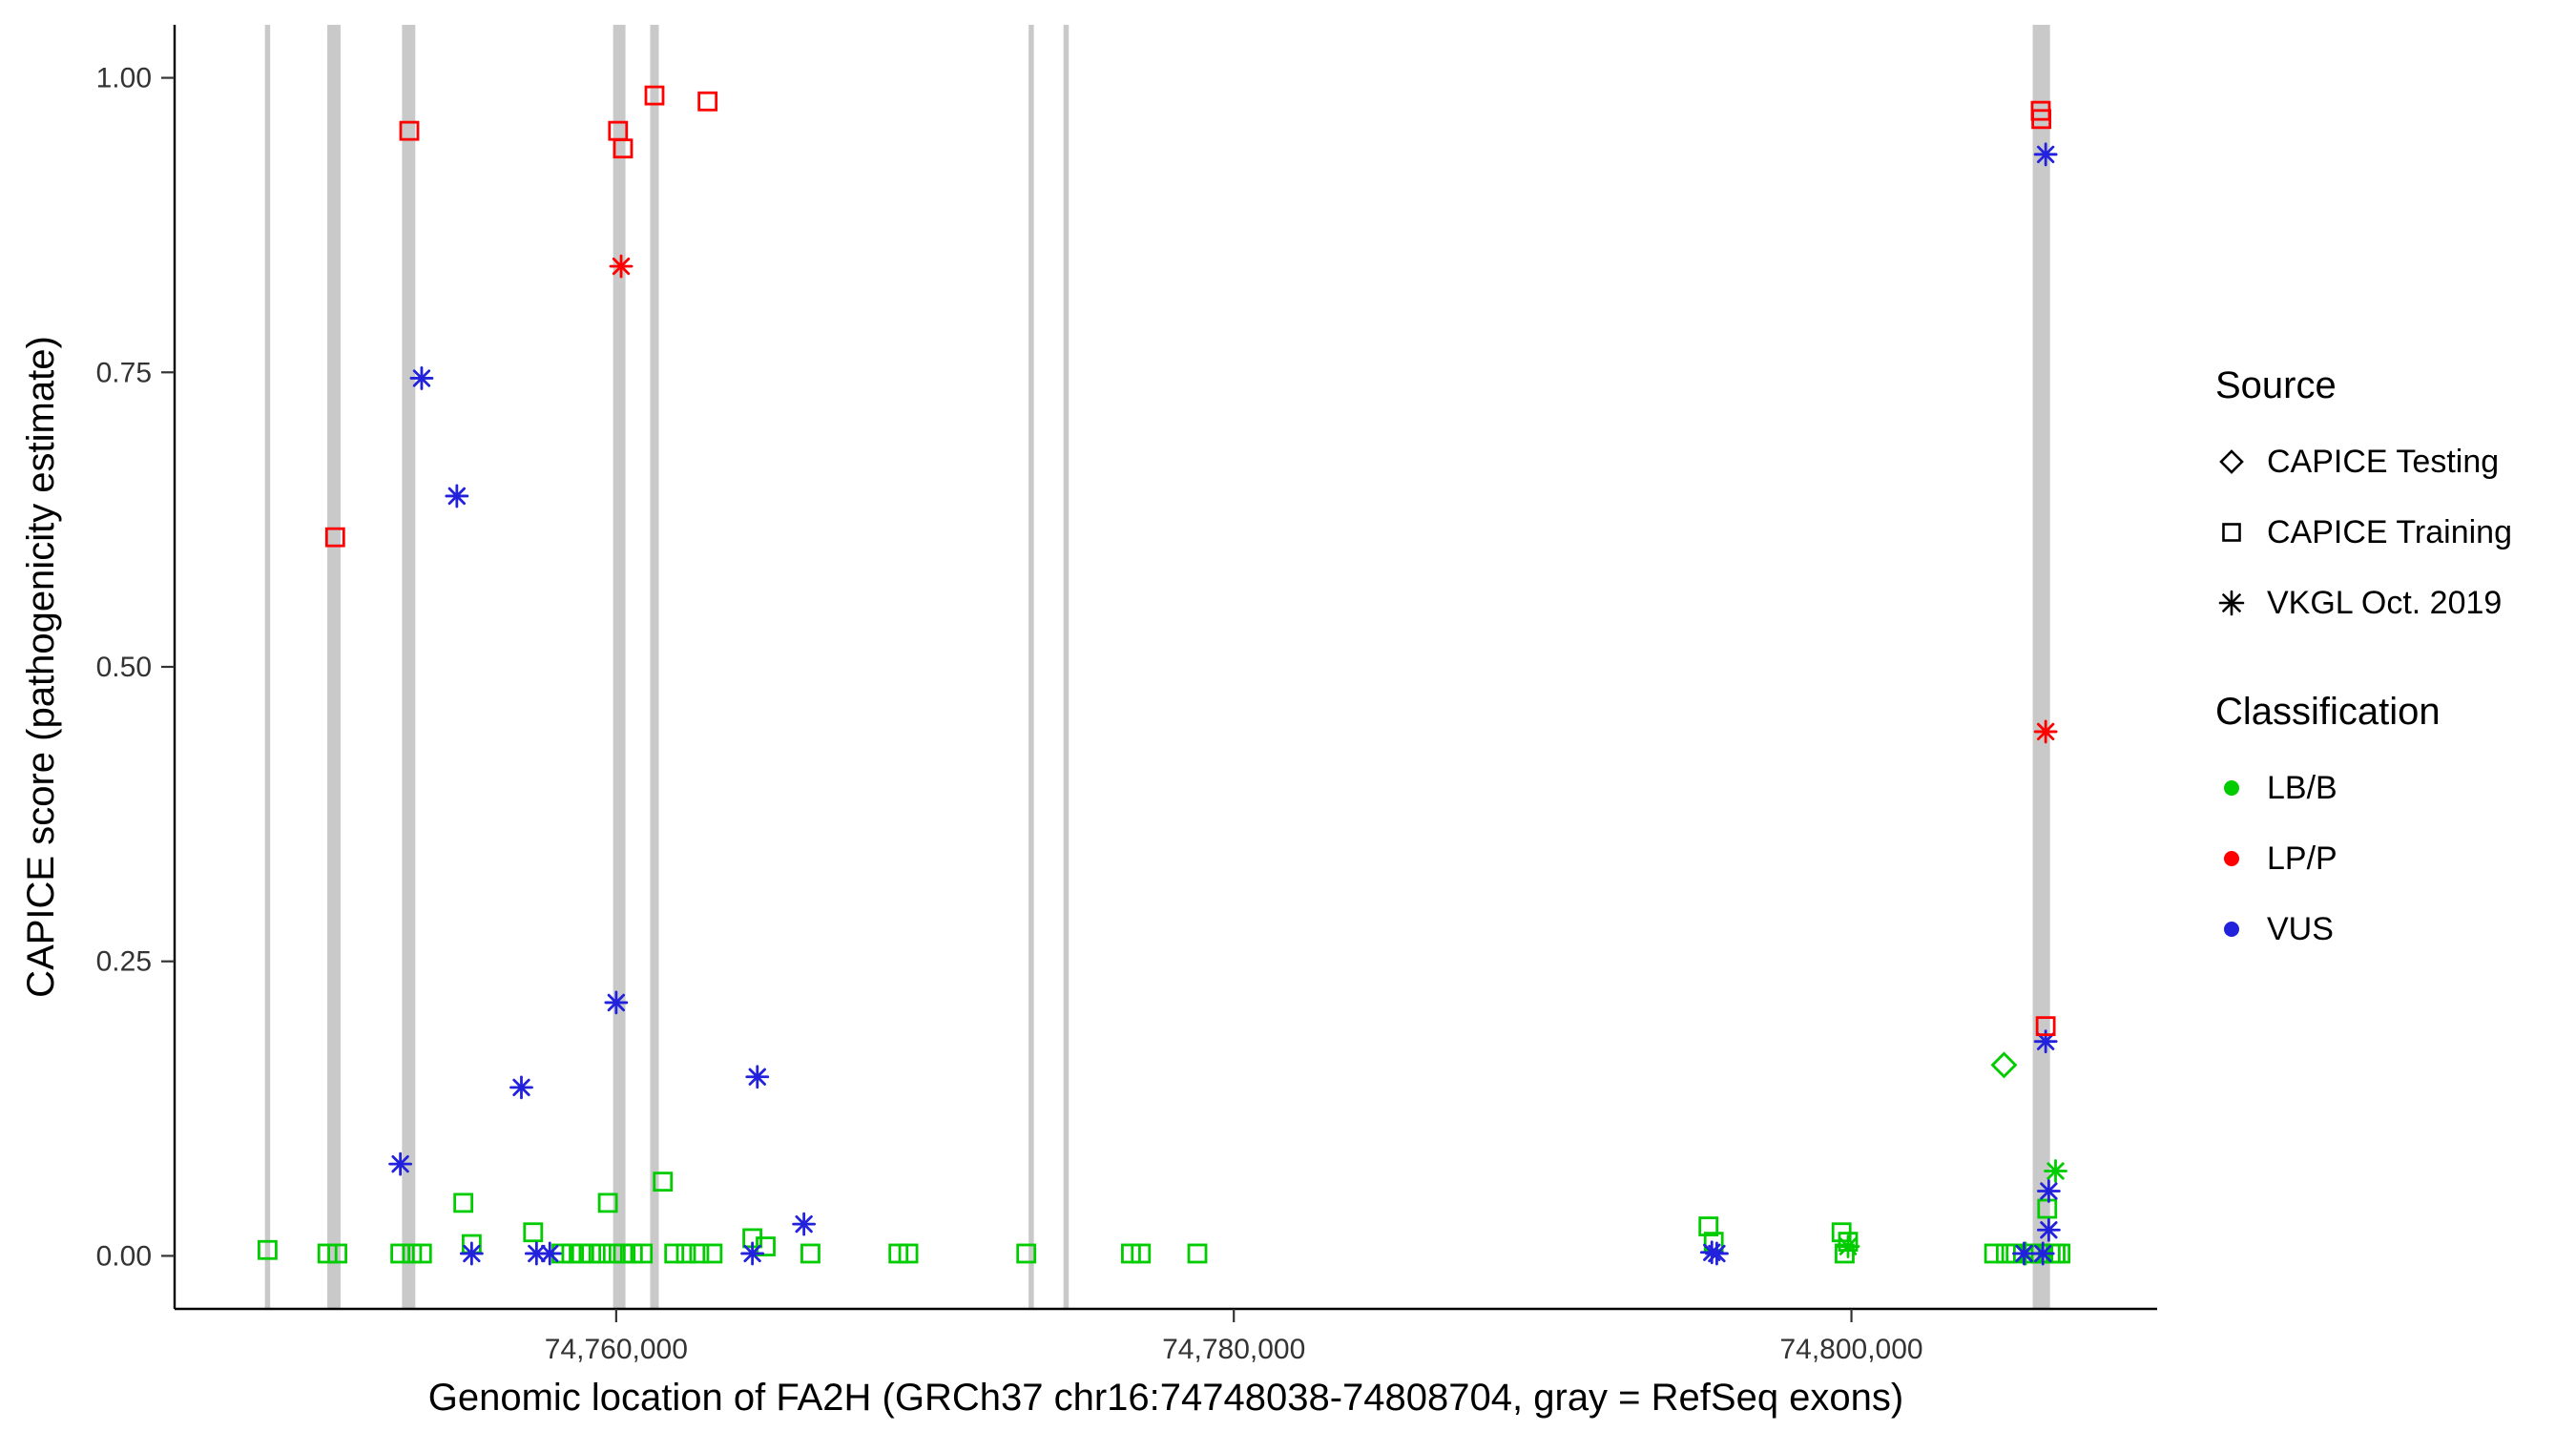  I want to click on legend: Source CAPICE Testing CAPICE Training, so click(2363, 664).